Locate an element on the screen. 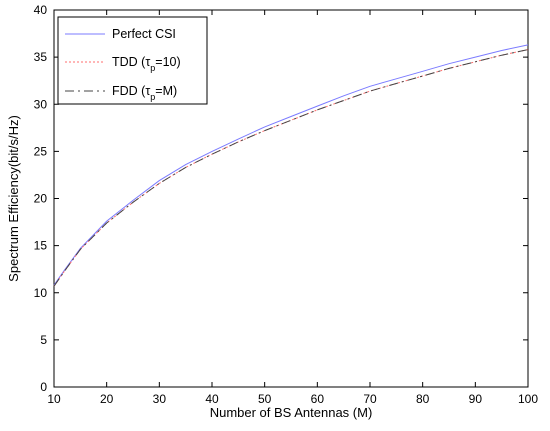  x-tick-label: 100 is located at coordinates (528, 399).